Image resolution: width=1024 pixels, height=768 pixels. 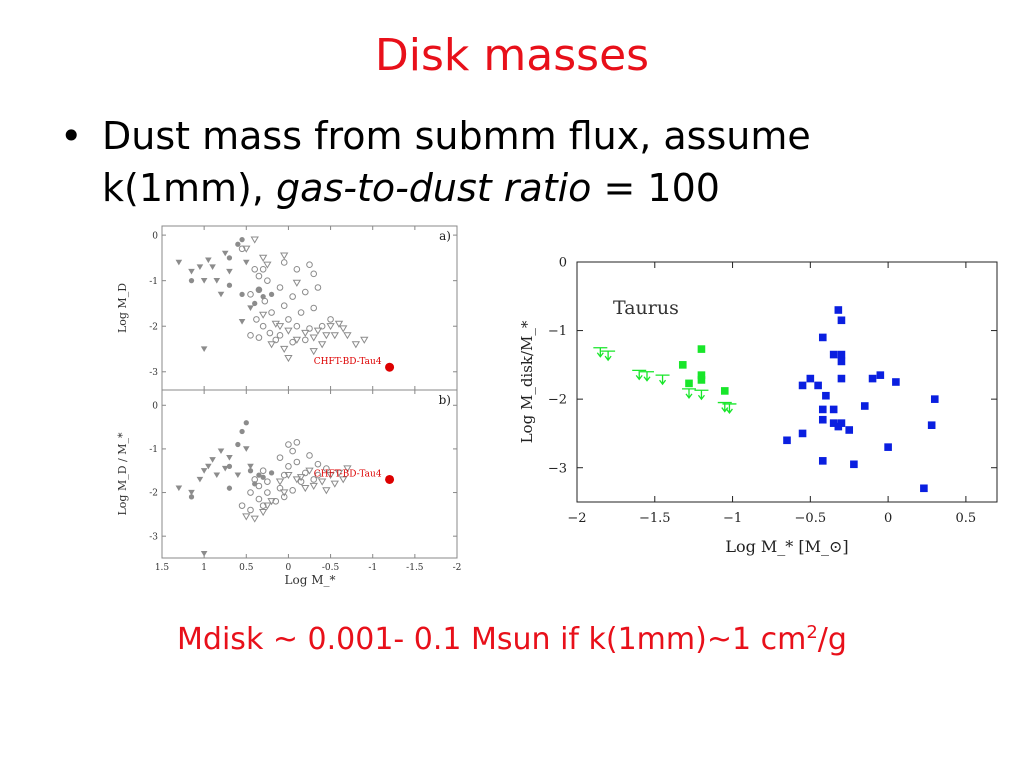 What do you see at coordinates (434, 188) in the screenshot?
I see `bullet-italic: gas-to-dust ratio` at bounding box center [434, 188].